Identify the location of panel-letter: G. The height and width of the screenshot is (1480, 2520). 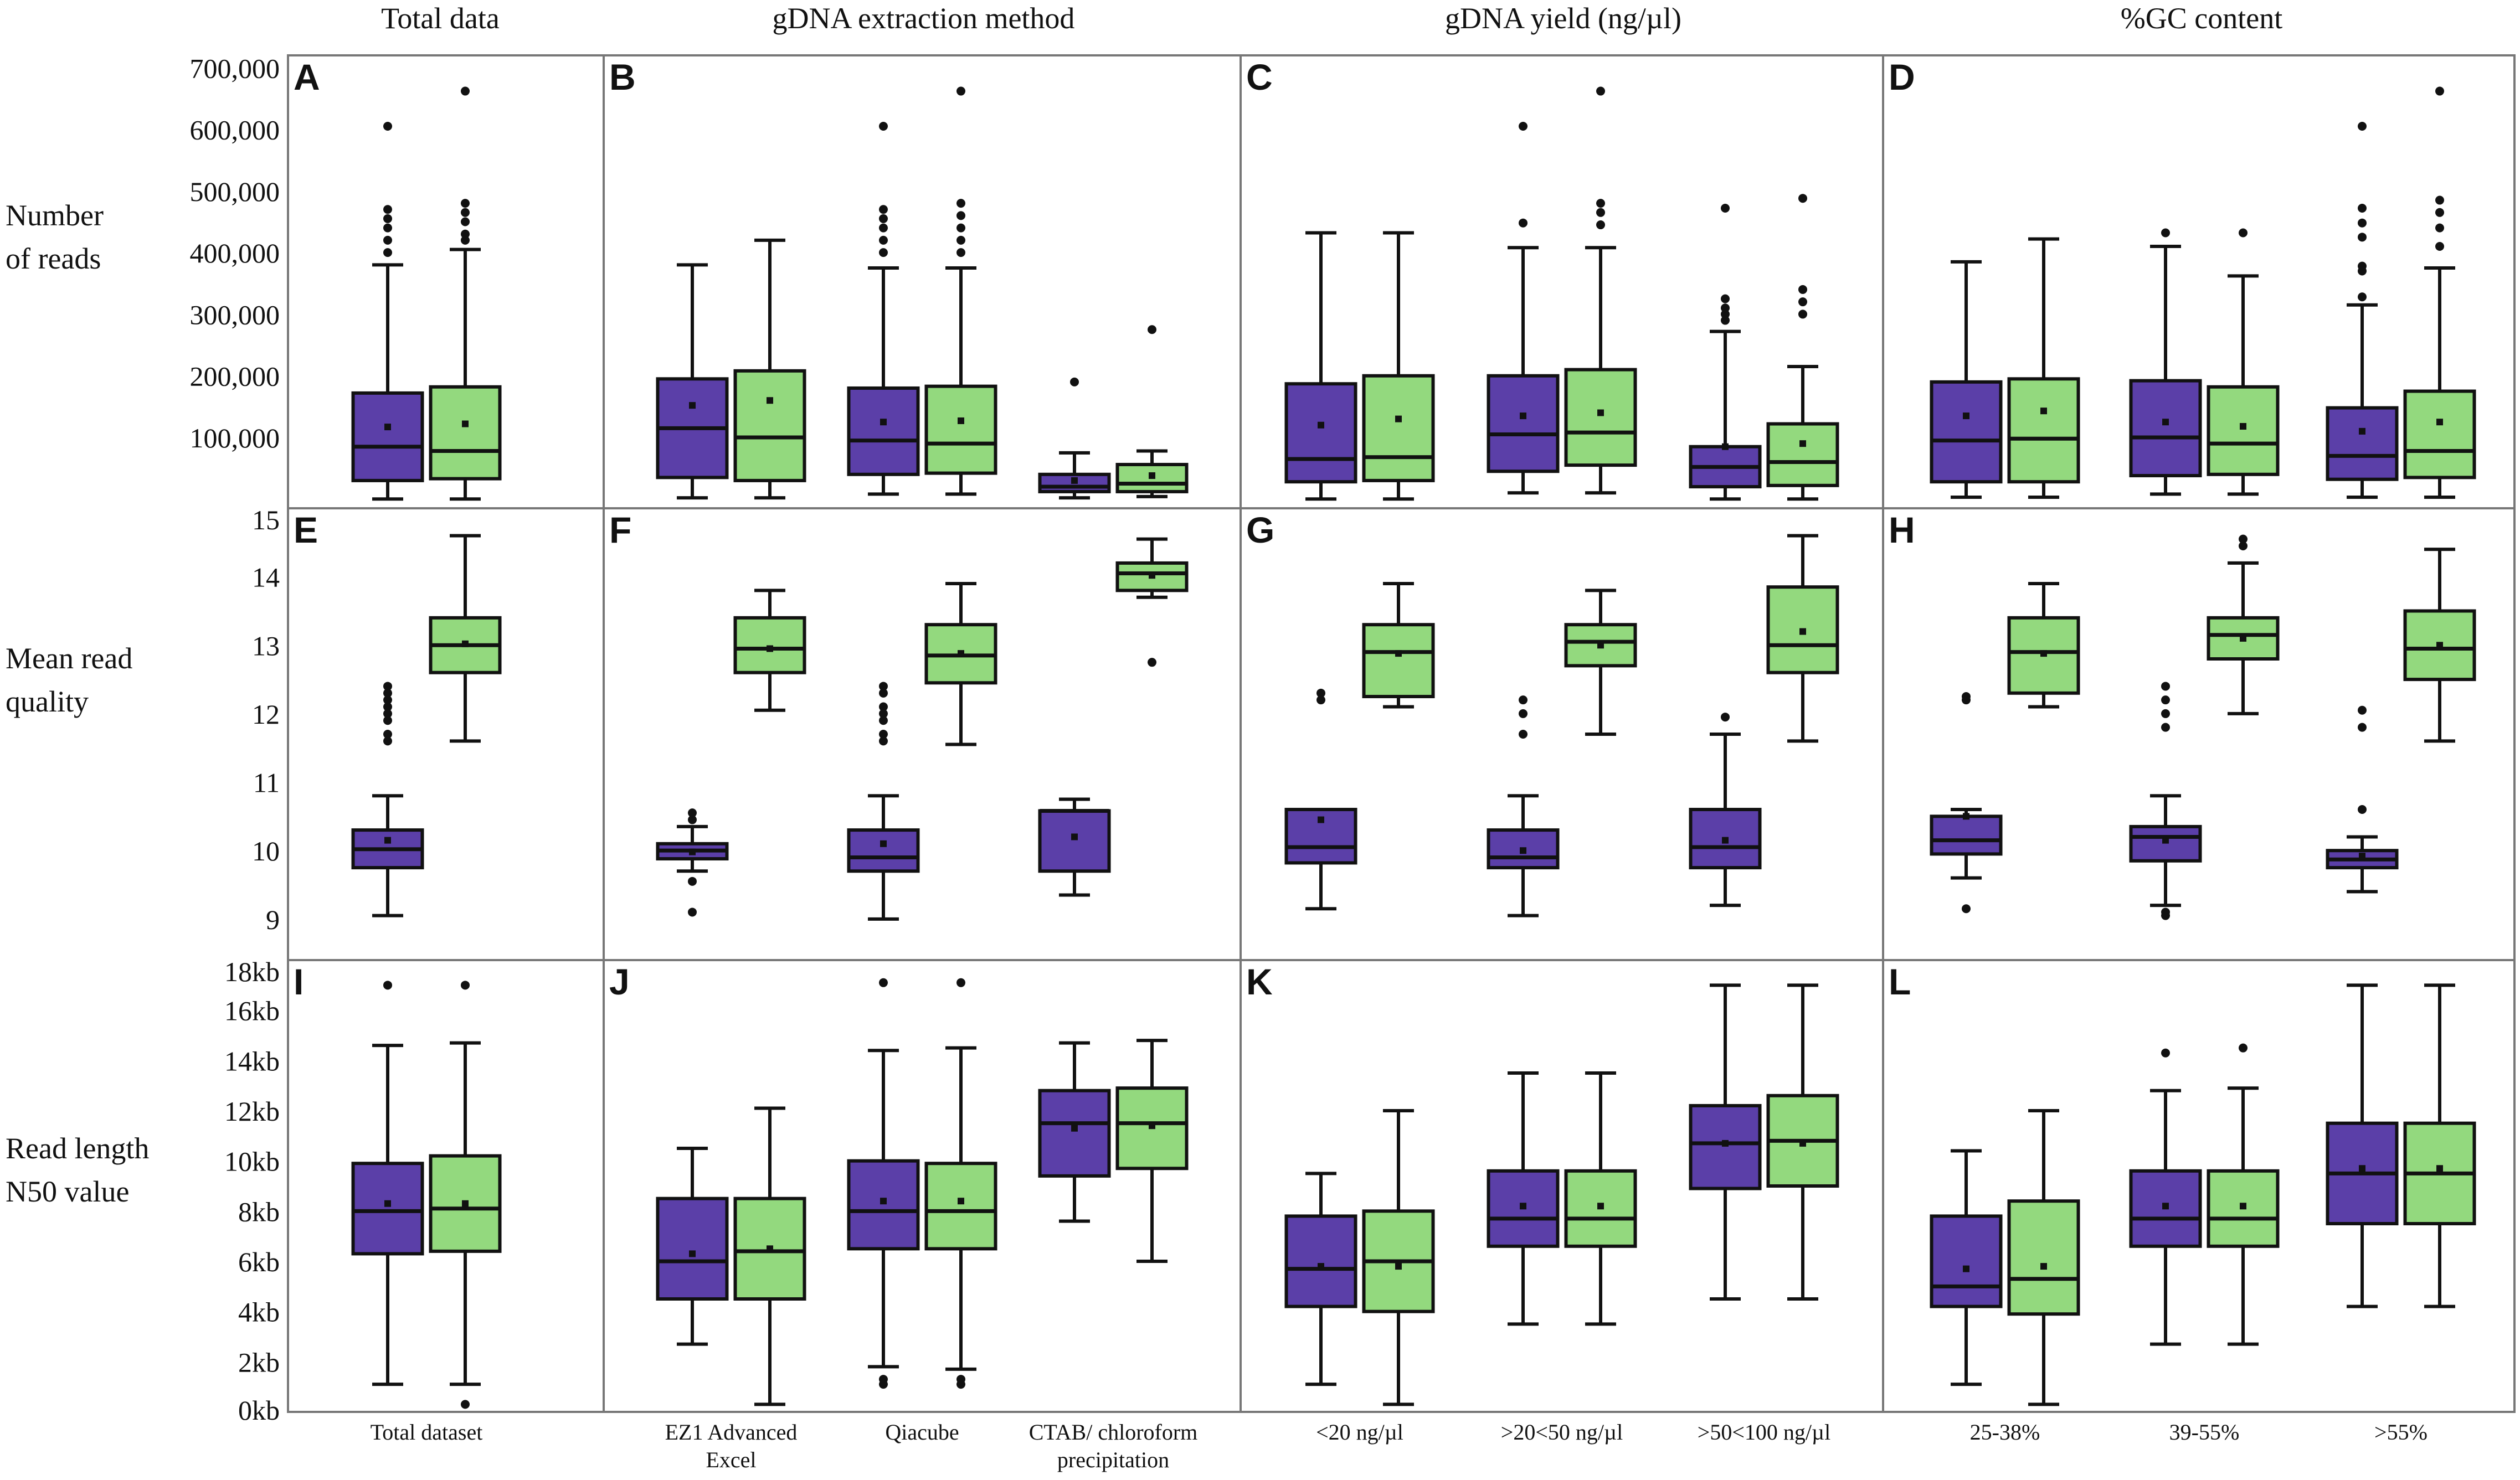
(1260, 529).